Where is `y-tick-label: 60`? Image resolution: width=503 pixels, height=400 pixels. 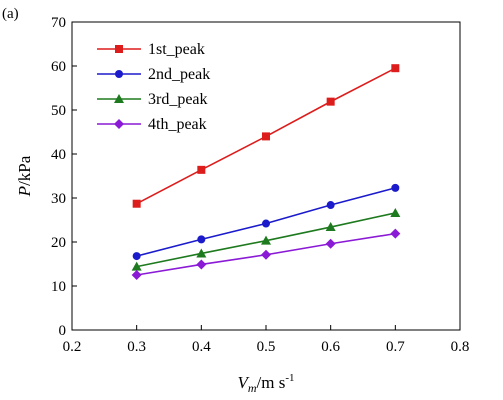
y-tick-label: 60 is located at coordinates (58, 67).